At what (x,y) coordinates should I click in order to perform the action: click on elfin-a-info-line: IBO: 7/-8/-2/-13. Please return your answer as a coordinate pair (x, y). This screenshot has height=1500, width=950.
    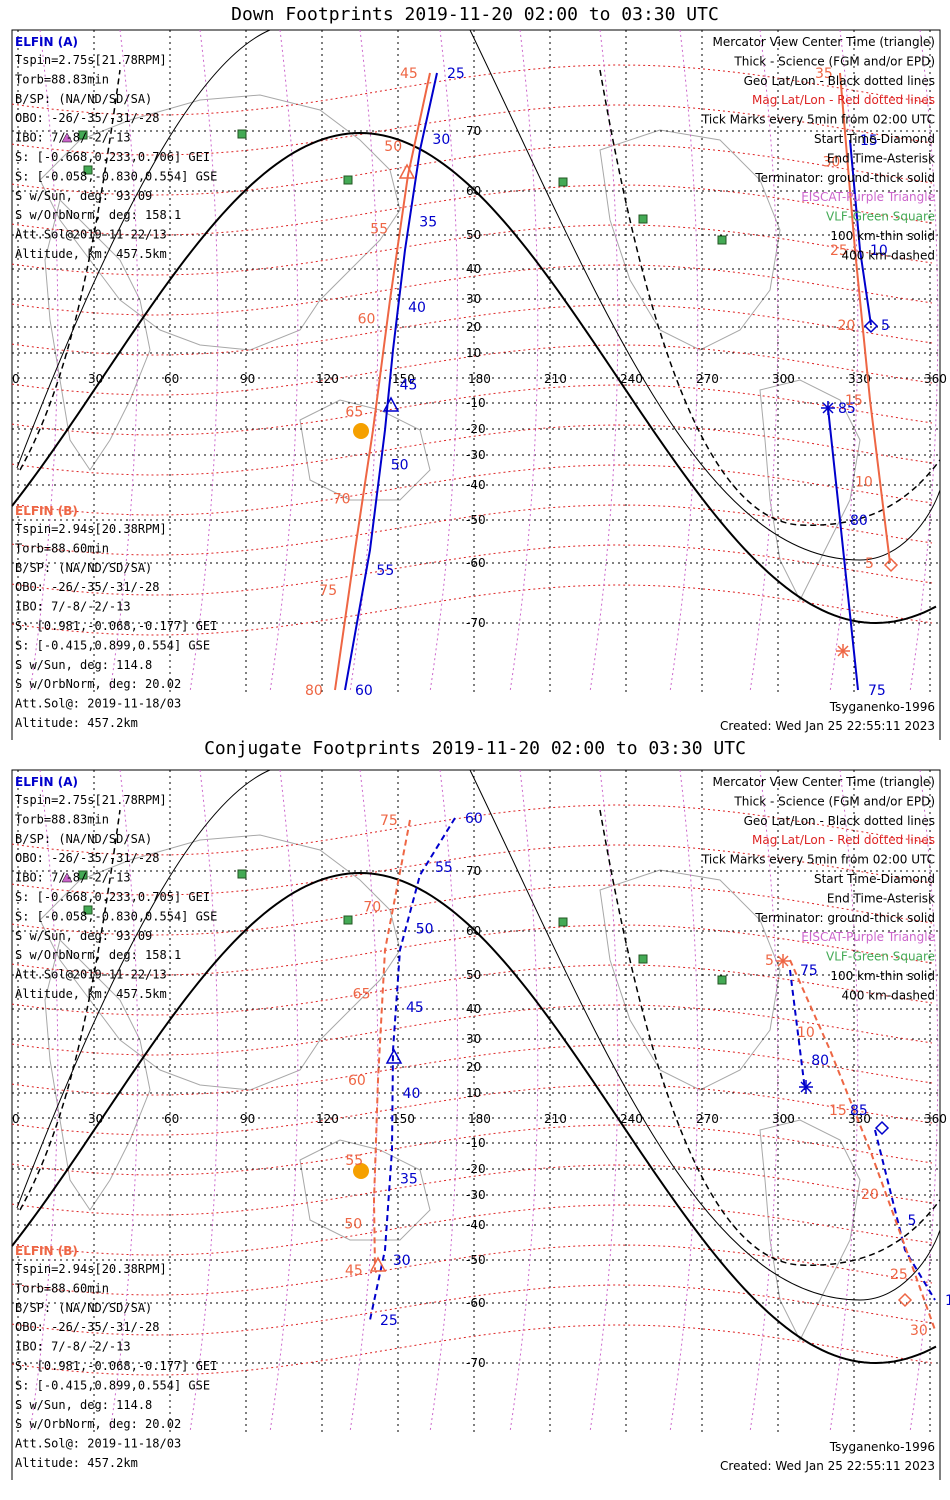
    Looking at the image, I should click on (73, 138).